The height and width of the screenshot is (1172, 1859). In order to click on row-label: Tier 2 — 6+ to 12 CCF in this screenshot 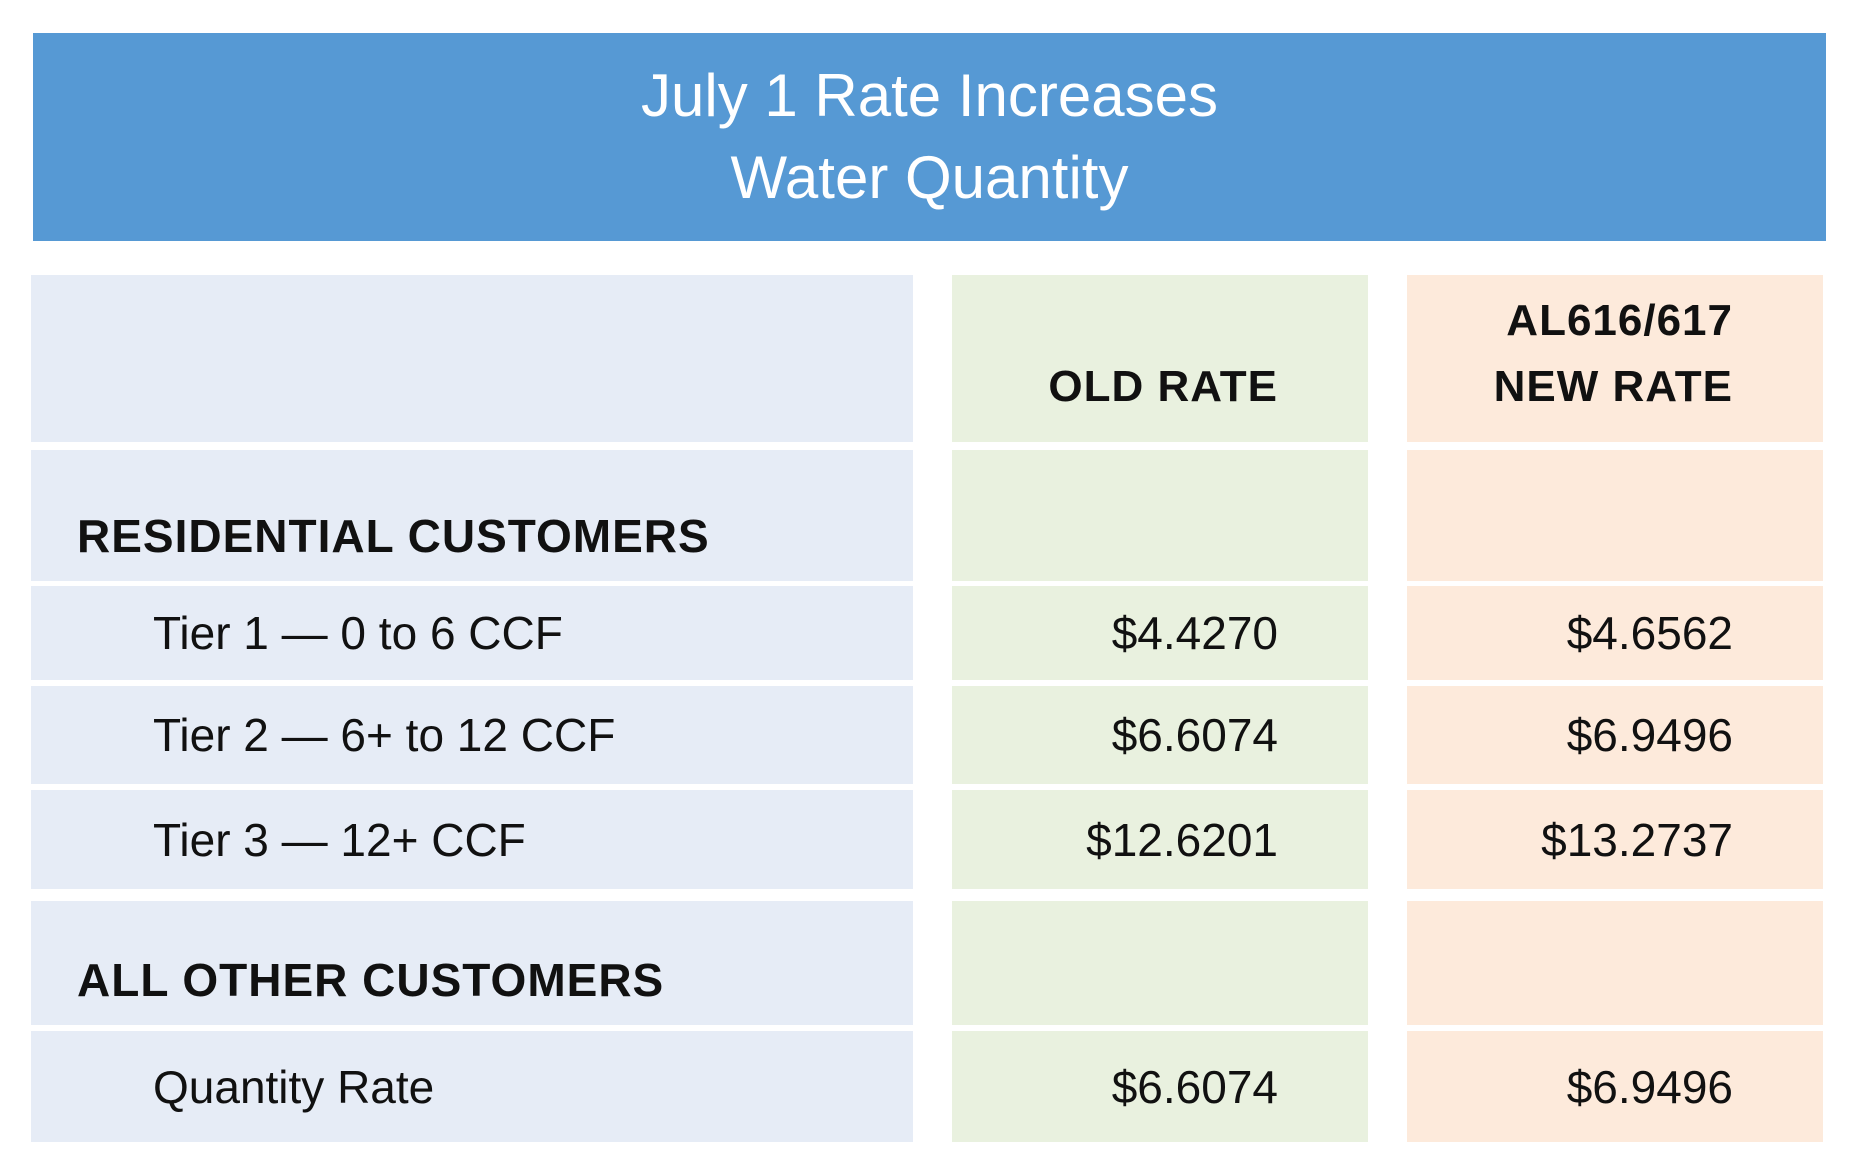, I will do `click(472, 735)`.